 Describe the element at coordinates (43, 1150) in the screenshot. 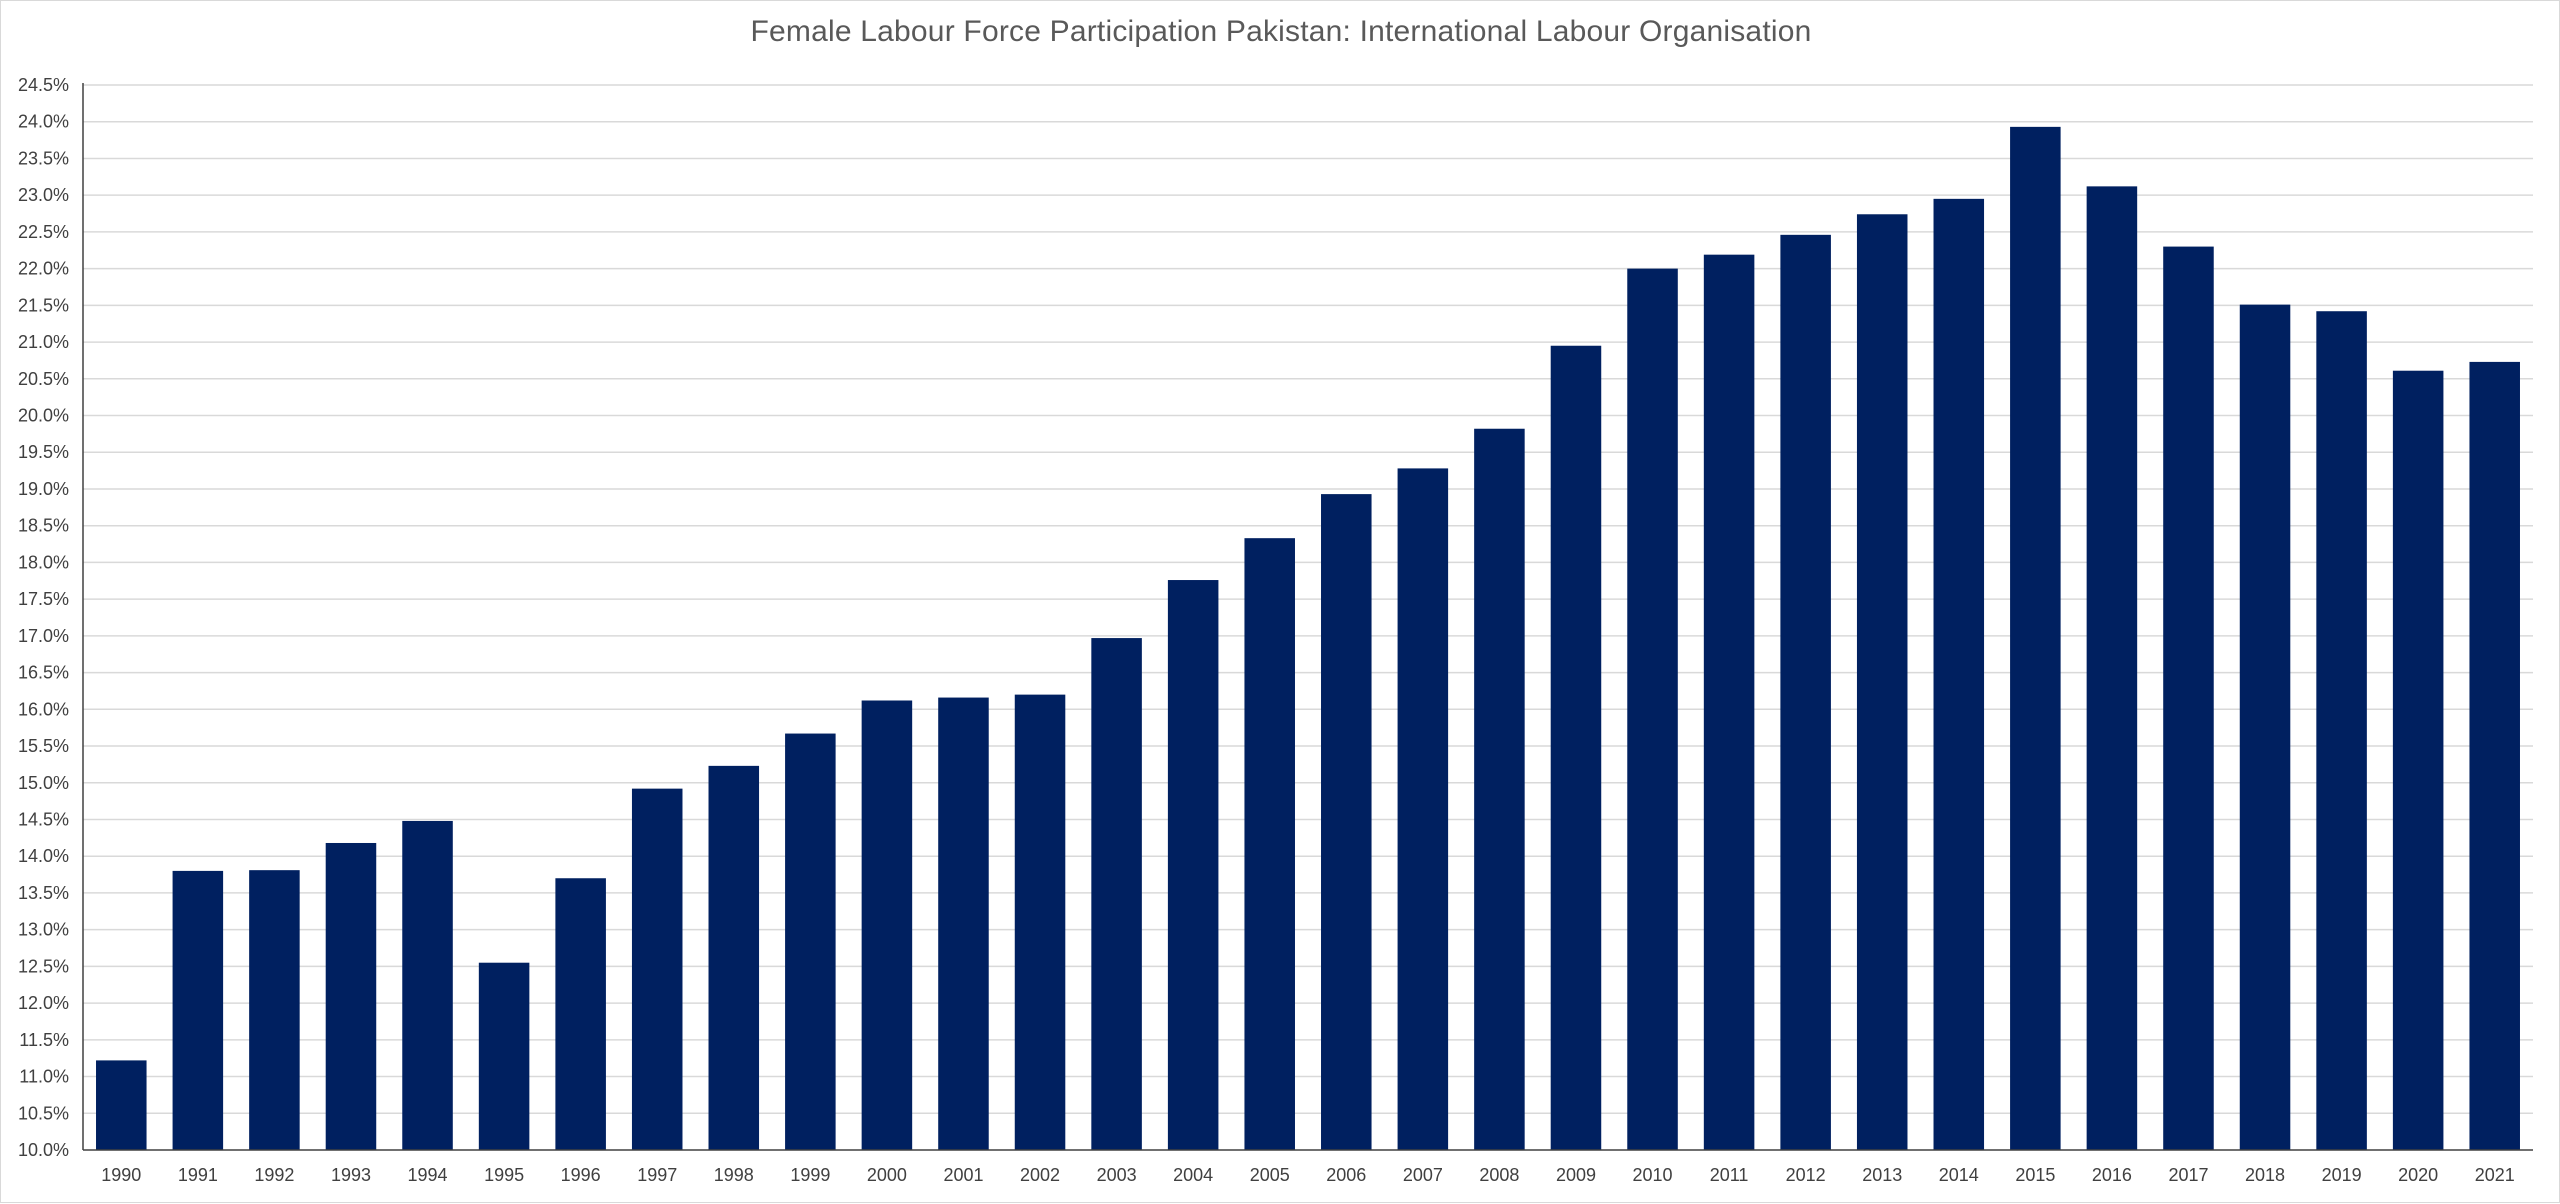

I see `y-tick-label: 10.0%` at that location.